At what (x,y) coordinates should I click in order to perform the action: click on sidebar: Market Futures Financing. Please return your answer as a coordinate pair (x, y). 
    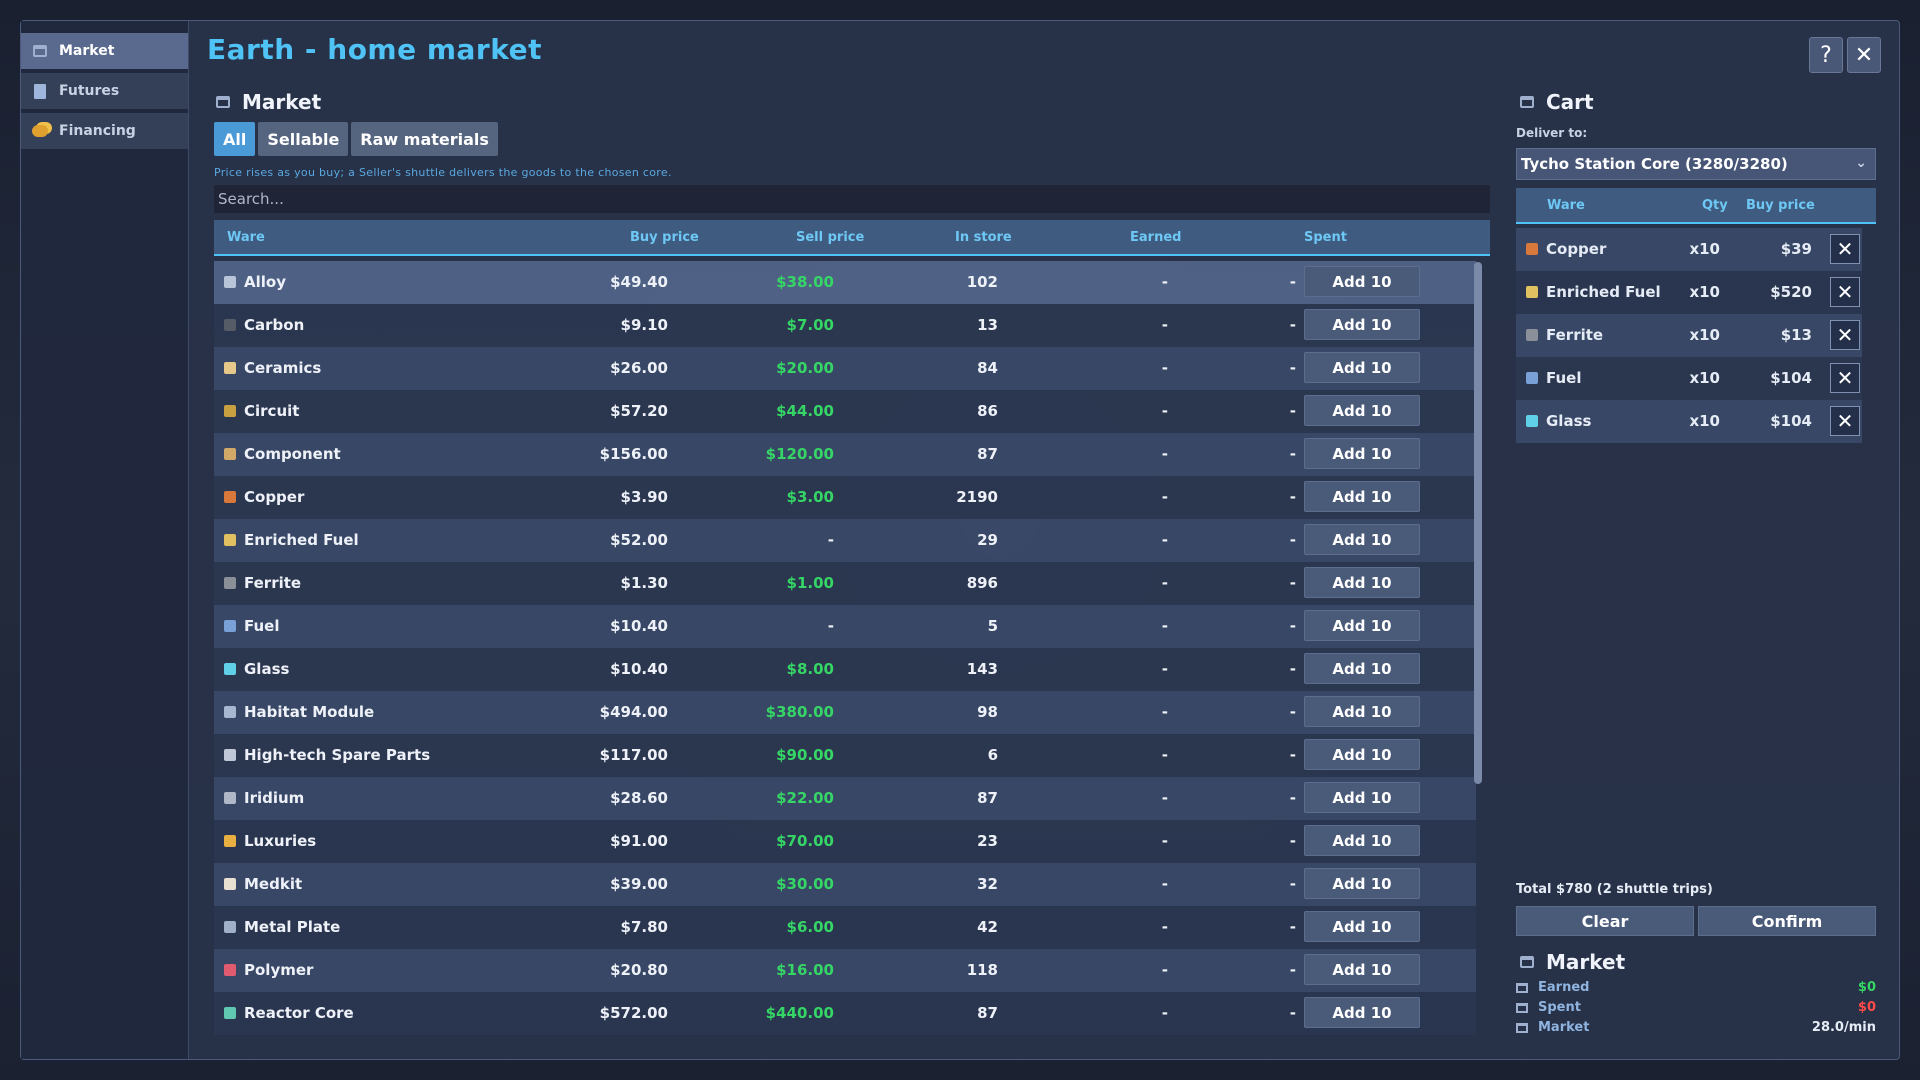
    Looking at the image, I should click on (105, 540).